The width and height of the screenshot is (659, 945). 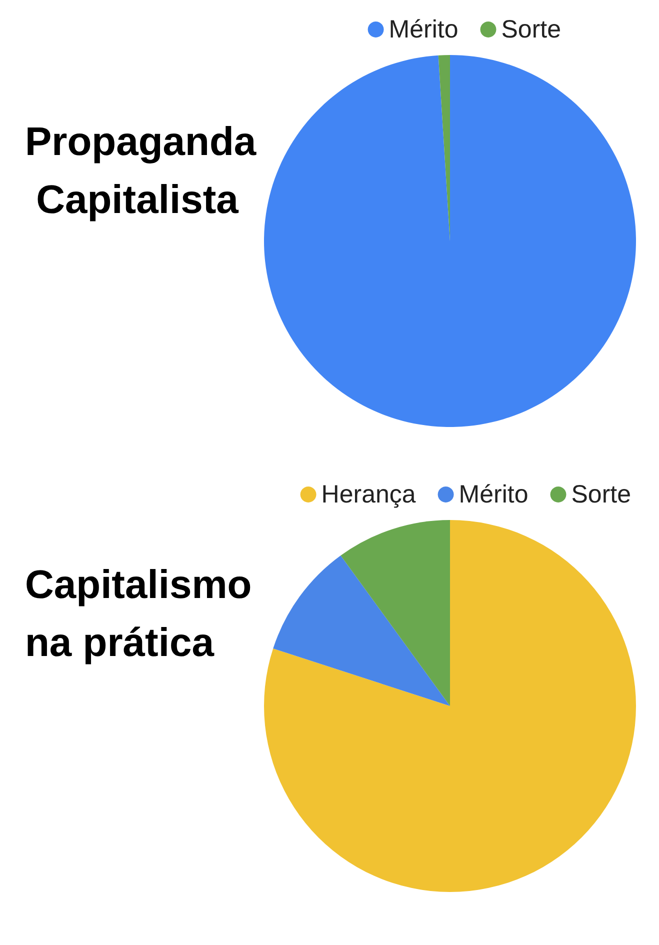 What do you see at coordinates (368, 494) in the screenshot?
I see `legend-label: Herança` at bounding box center [368, 494].